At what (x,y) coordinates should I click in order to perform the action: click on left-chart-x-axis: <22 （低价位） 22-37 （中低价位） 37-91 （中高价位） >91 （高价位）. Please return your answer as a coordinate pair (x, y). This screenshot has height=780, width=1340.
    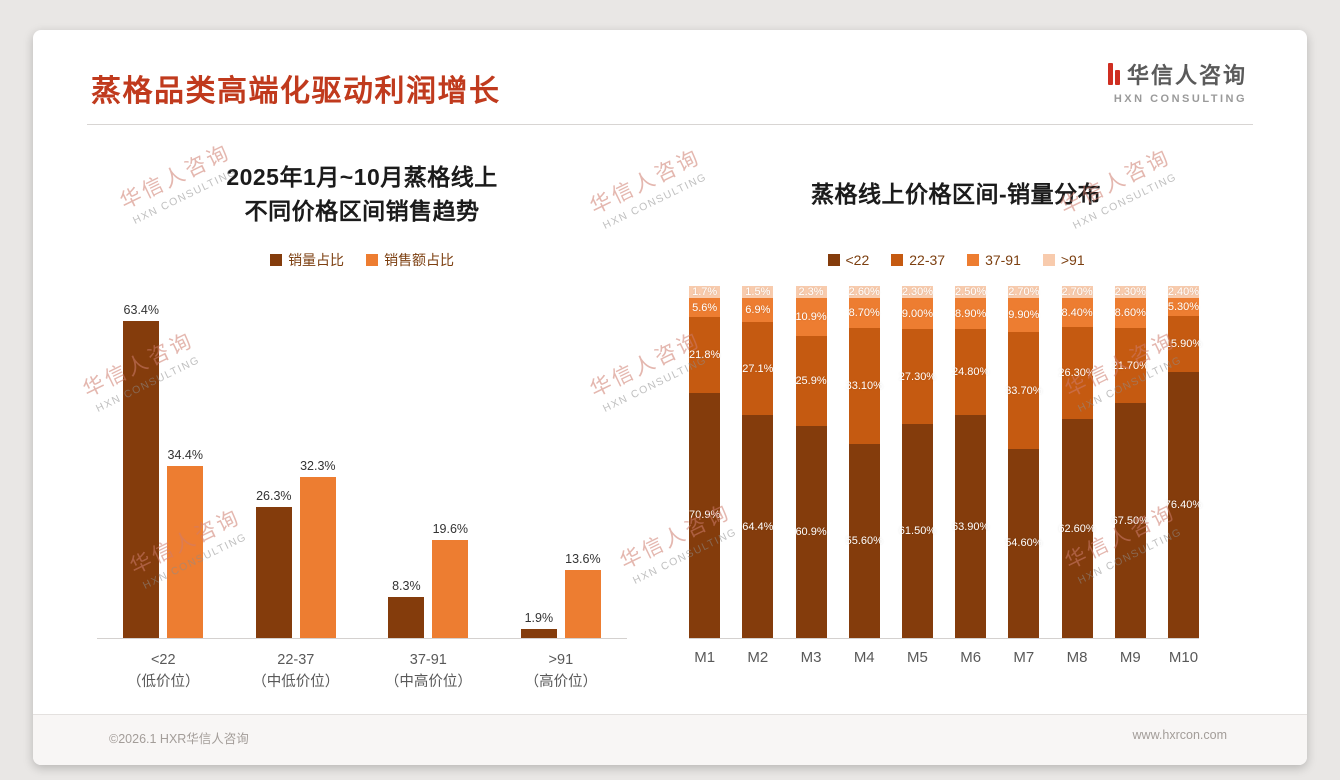
    Looking at the image, I should click on (362, 671).